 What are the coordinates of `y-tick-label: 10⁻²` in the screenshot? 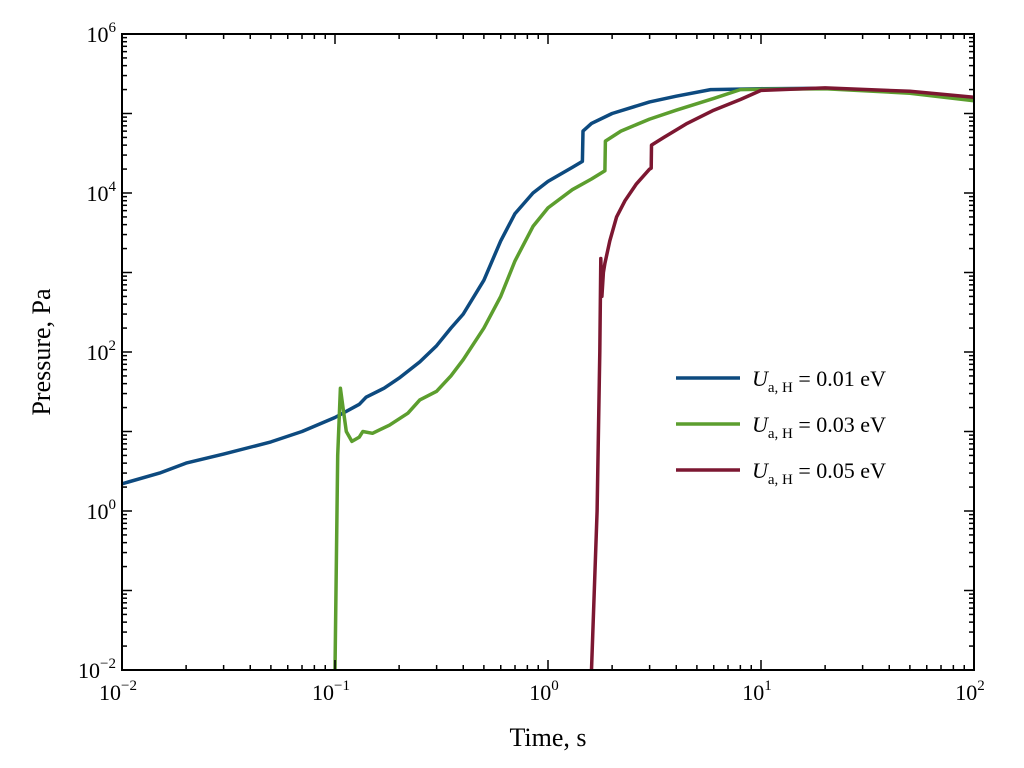 It's located at (97, 669).